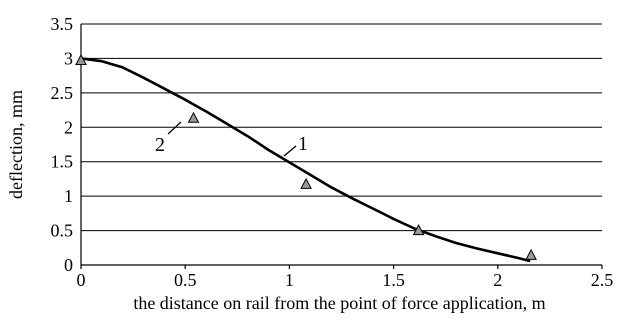  I want to click on annotation-1-leader, so click(290, 151).